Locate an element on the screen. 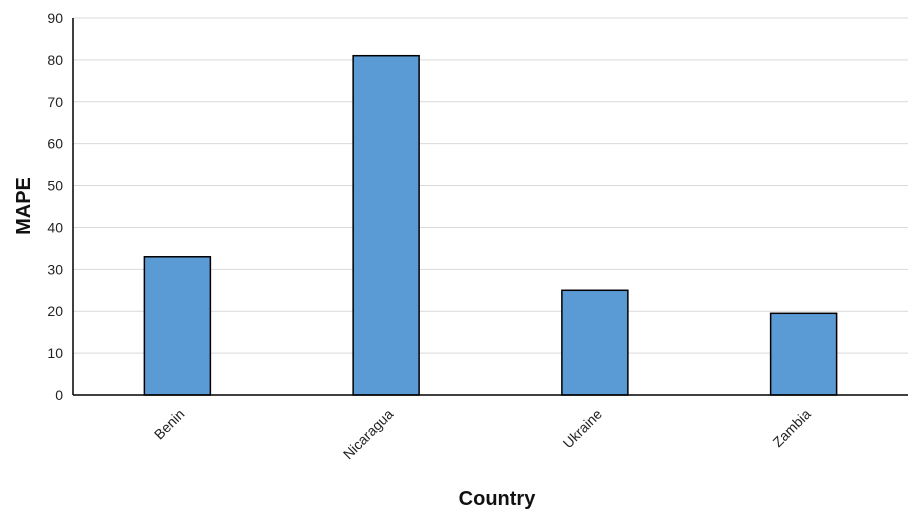 The height and width of the screenshot is (511, 909). x-tick-label: Ukraine is located at coordinates (583, 429).